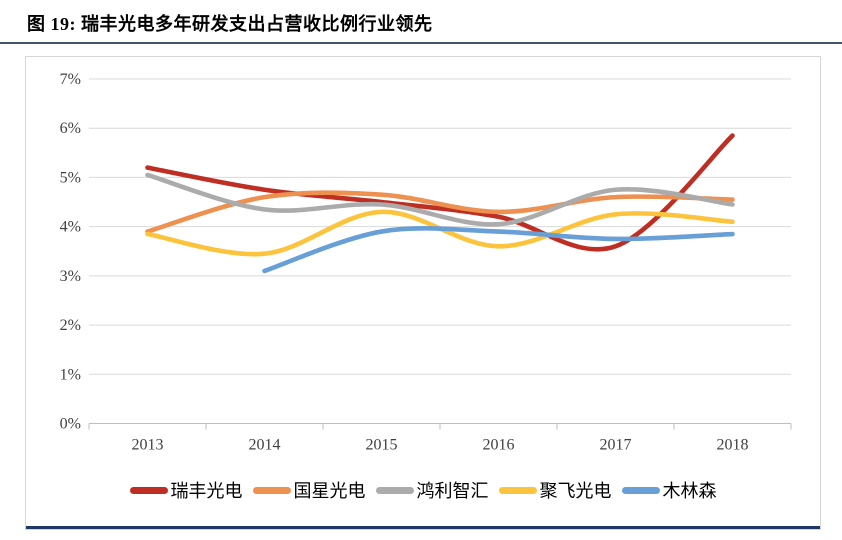  What do you see at coordinates (230, 24) in the screenshot?
I see `figure-title: 图 19: 瑞丰光电多年研发支出占营收比例行业领先` at bounding box center [230, 24].